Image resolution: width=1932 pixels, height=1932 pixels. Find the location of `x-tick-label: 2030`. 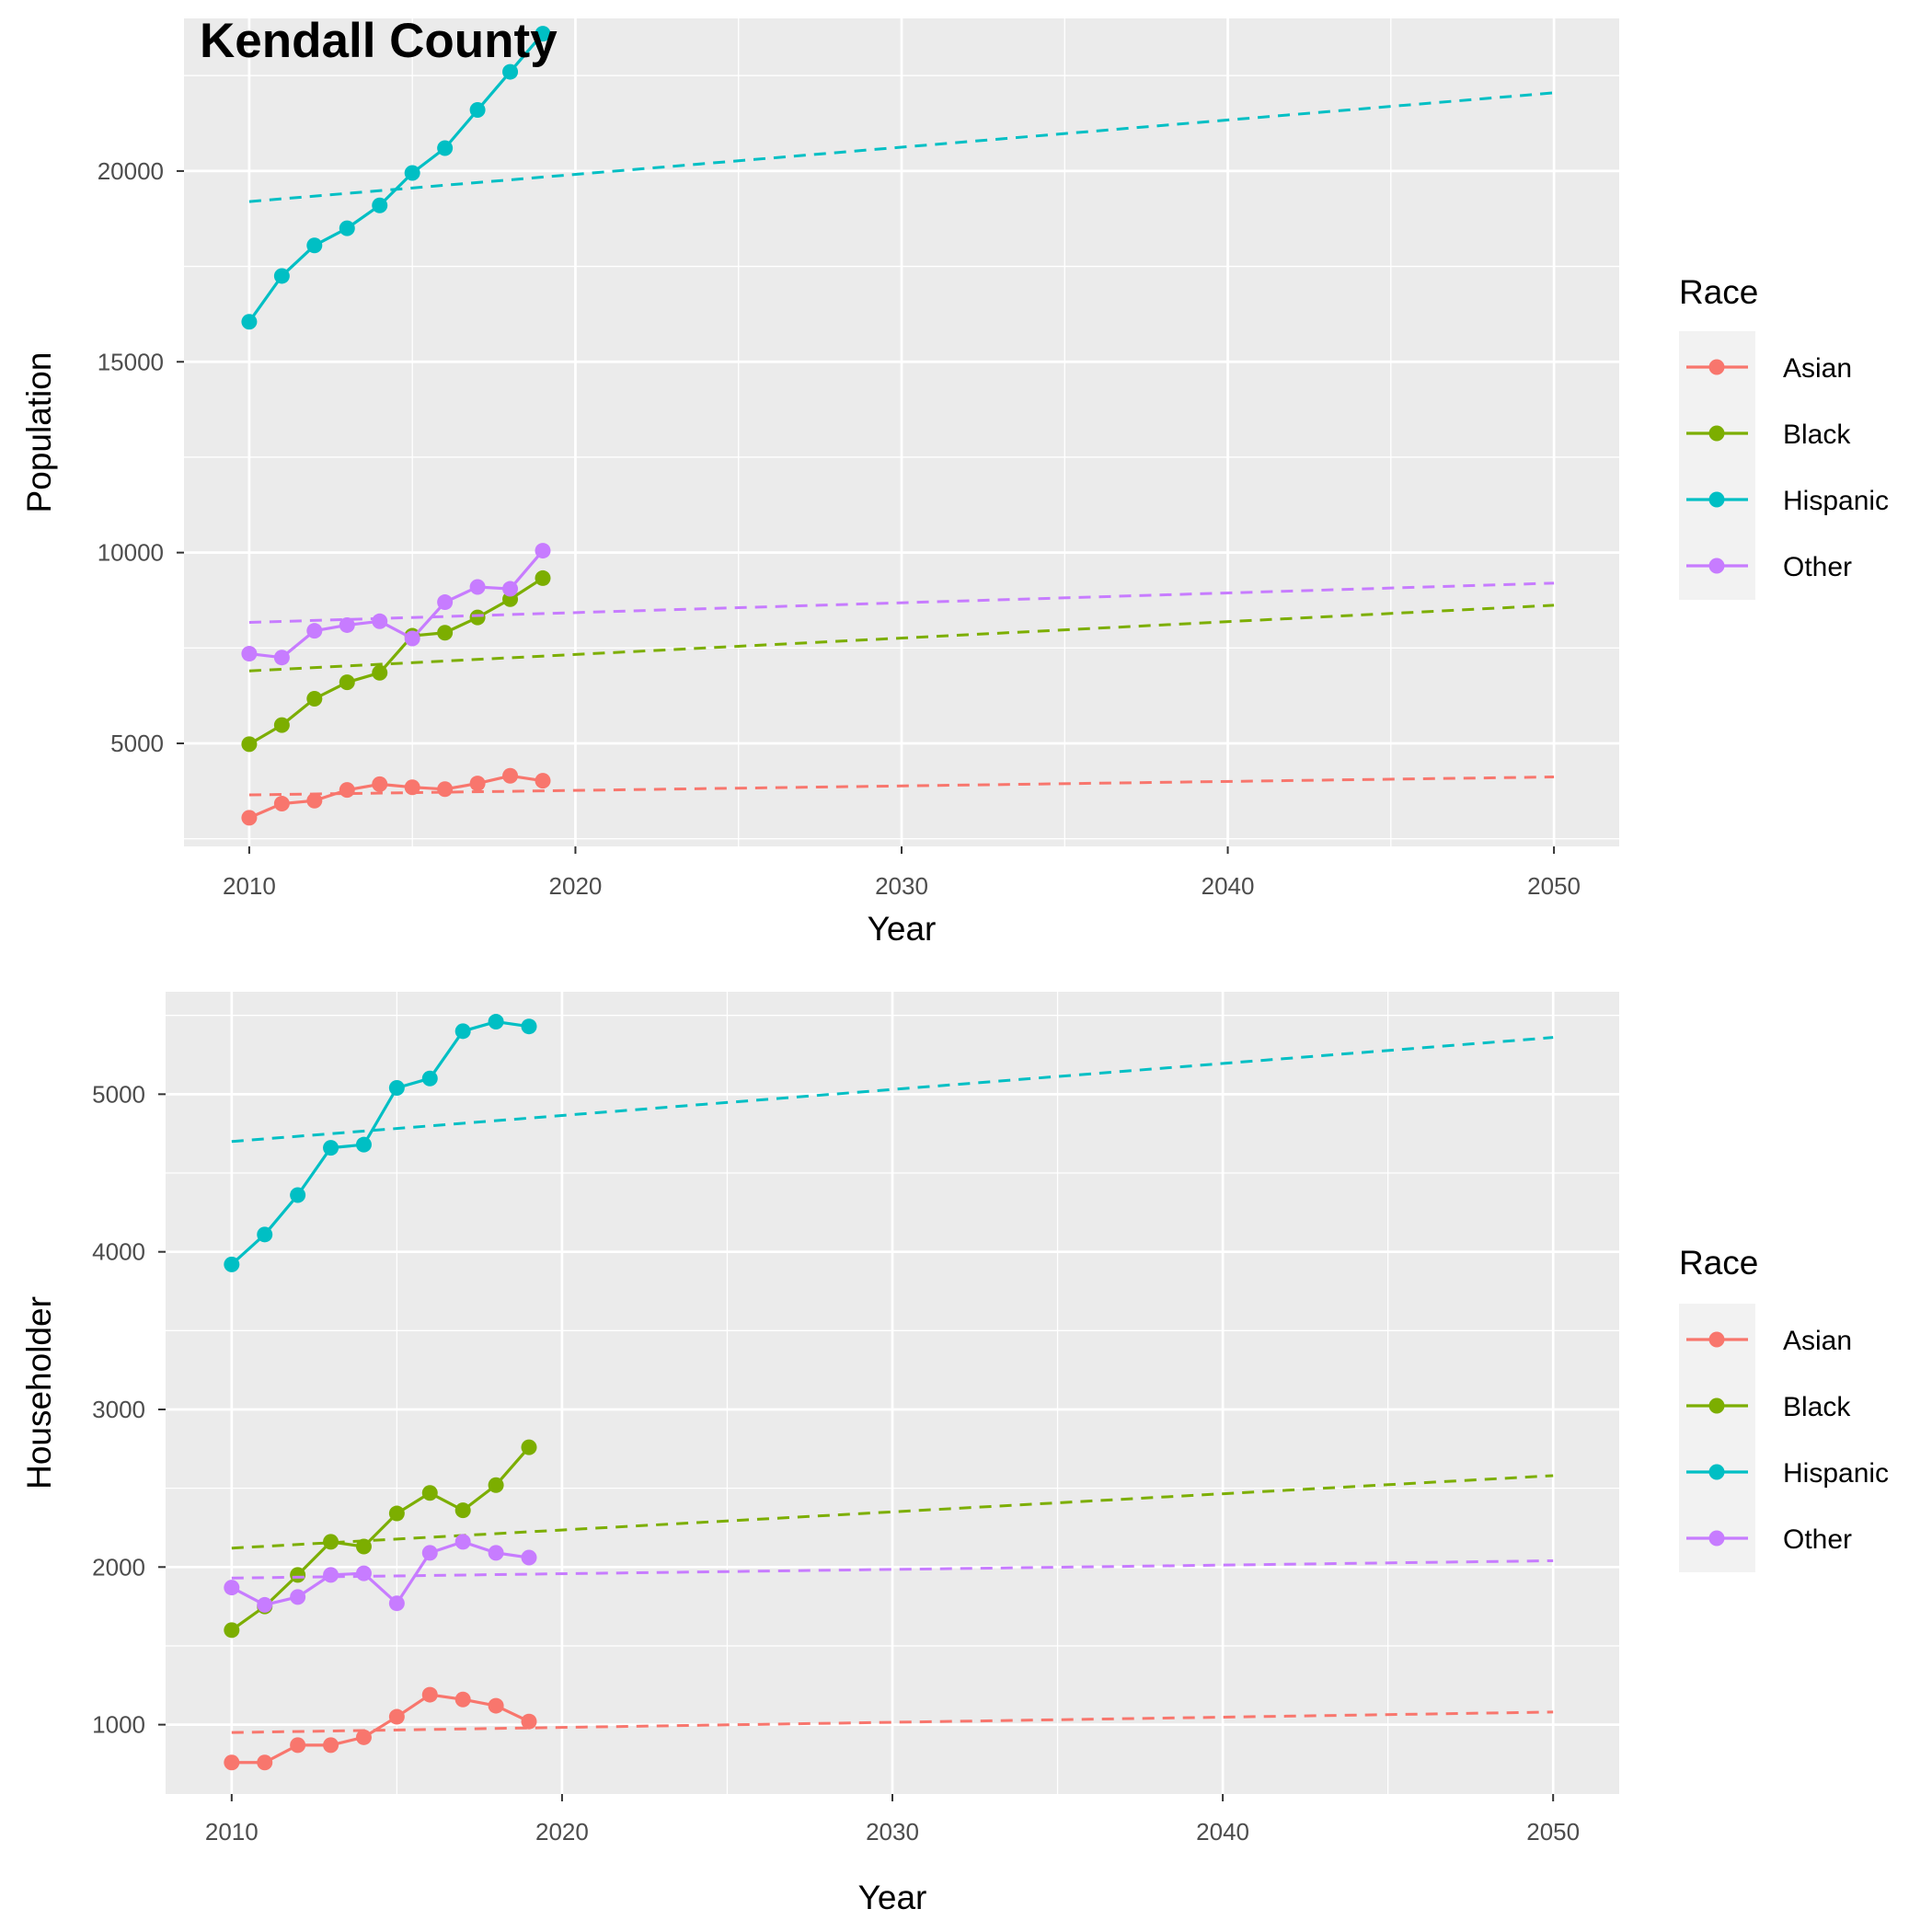

x-tick-label: 2030 is located at coordinates (892, 1832).